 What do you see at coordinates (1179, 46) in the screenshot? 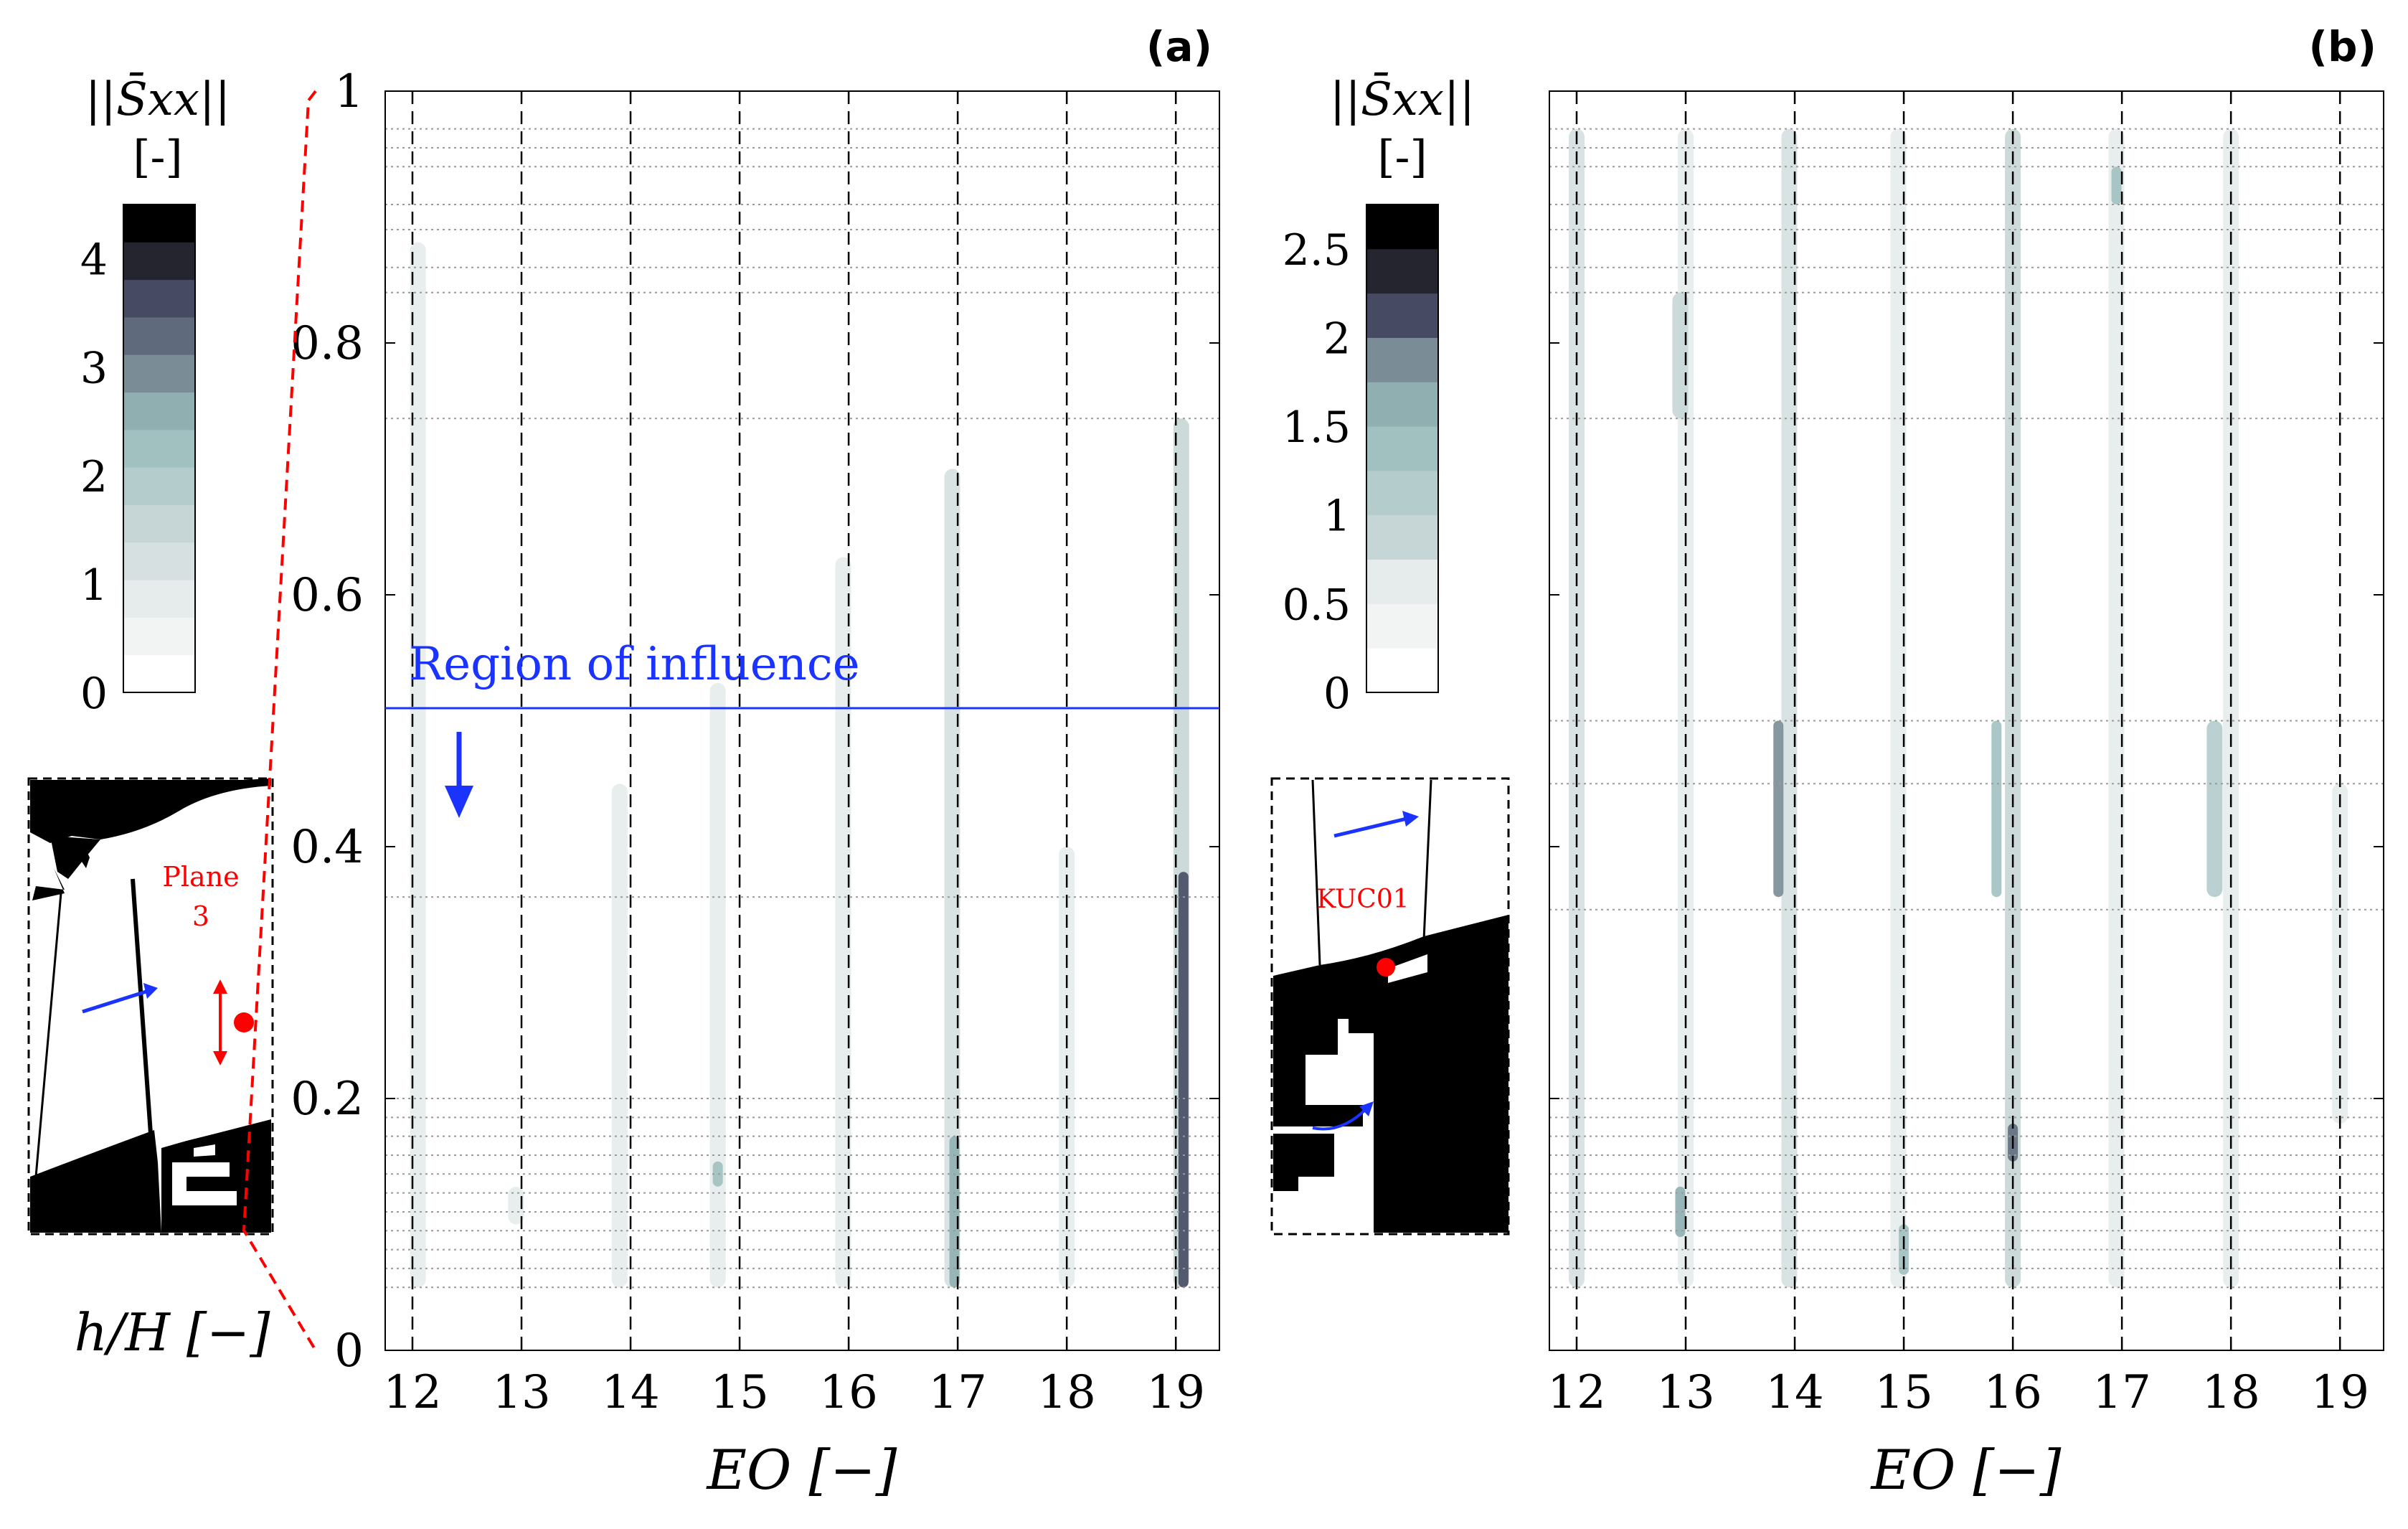
I see `panel-a-label: (a)` at bounding box center [1179, 46].